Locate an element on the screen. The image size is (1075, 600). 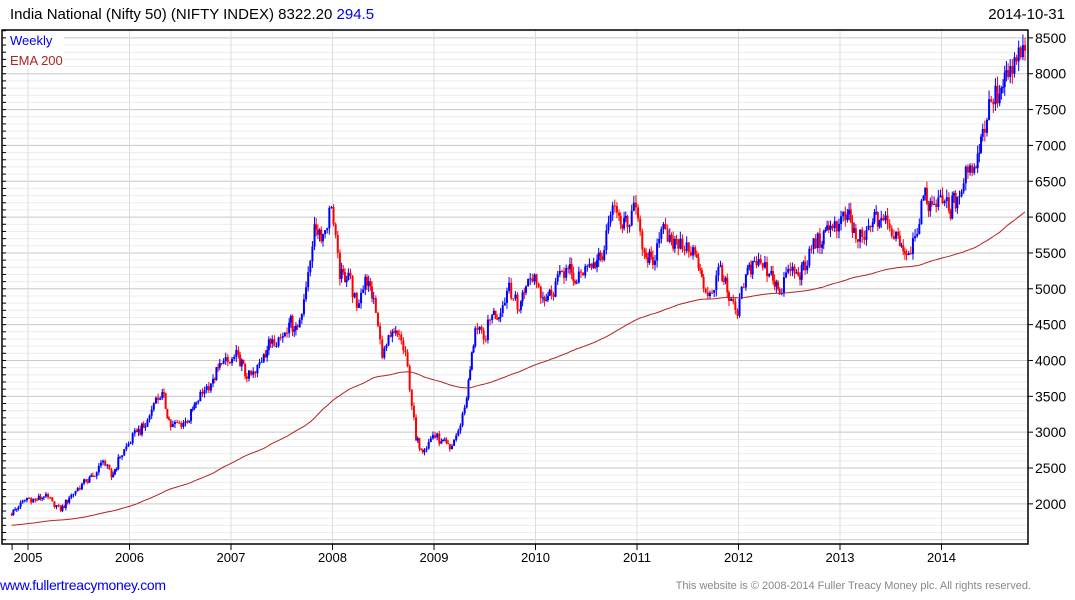
x-tick-label: 2008 is located at coordinates (332, 557).